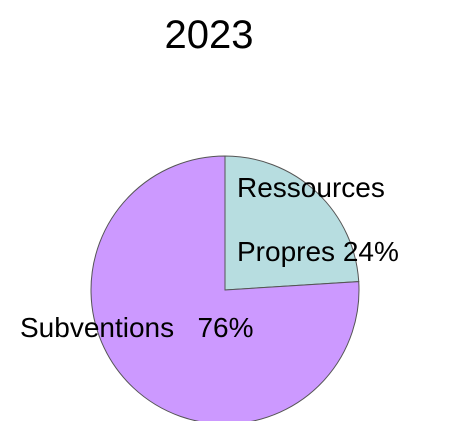 This screenshot has height=426, width=458. What do you see at coordinates (318, 251) in the screenshot?
I see `pie-slice-label-0-line-1: Propres 24%` at bounding box center [318, 251].